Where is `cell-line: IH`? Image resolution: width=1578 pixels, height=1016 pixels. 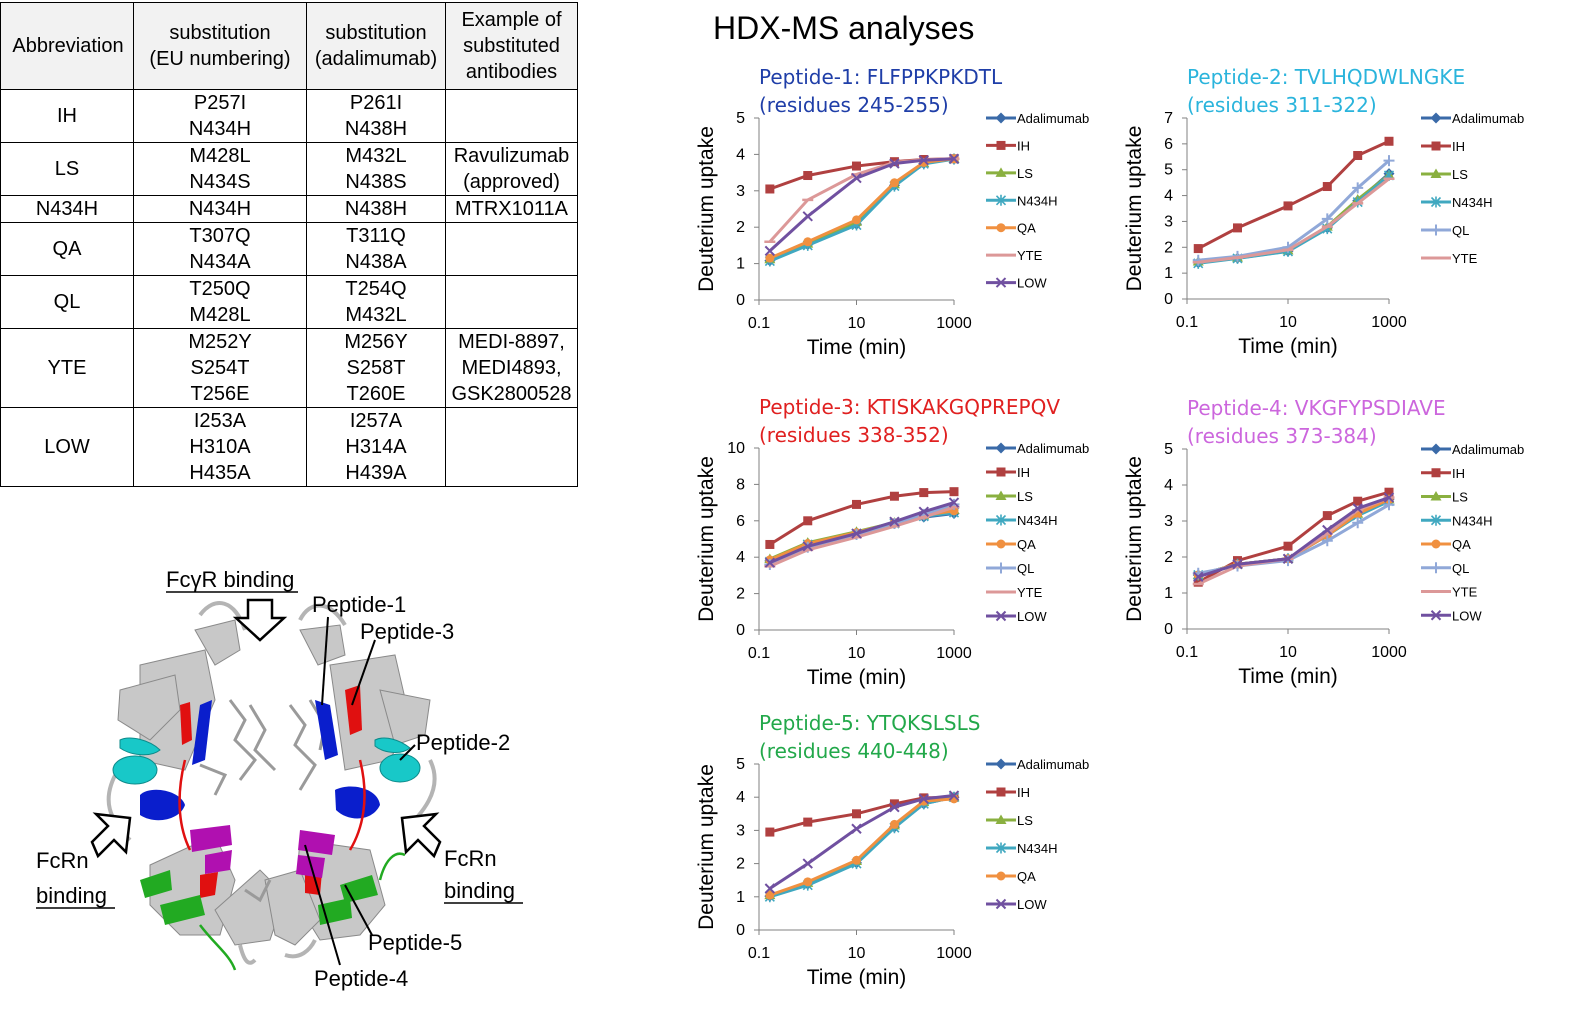
cell-line: IH is located at coordinates (67, 116).